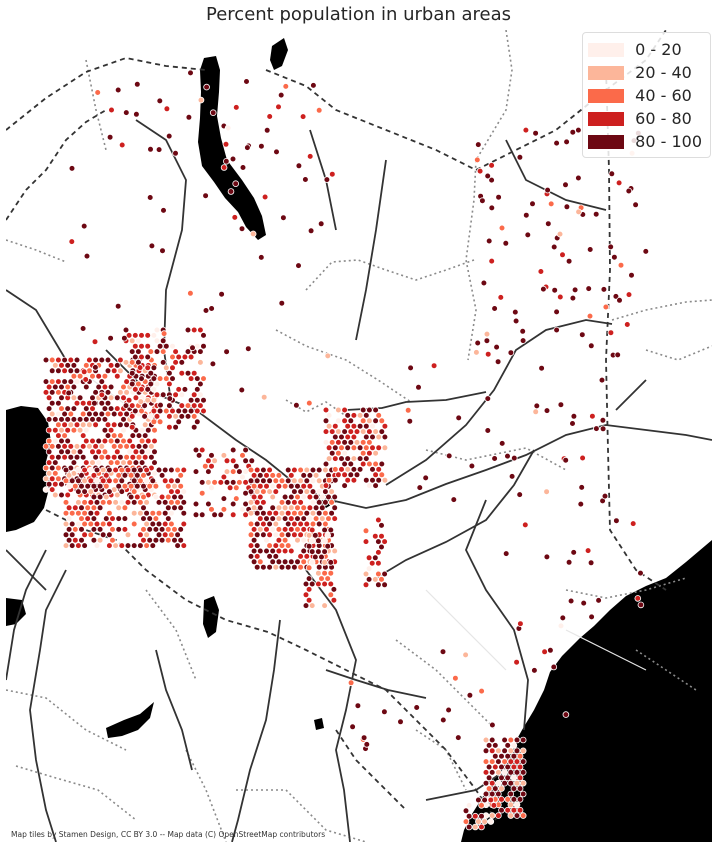 The width and height of the screenshot is (717, 849). I want to click on legend-label: 20 - 40, so click(663, 72).